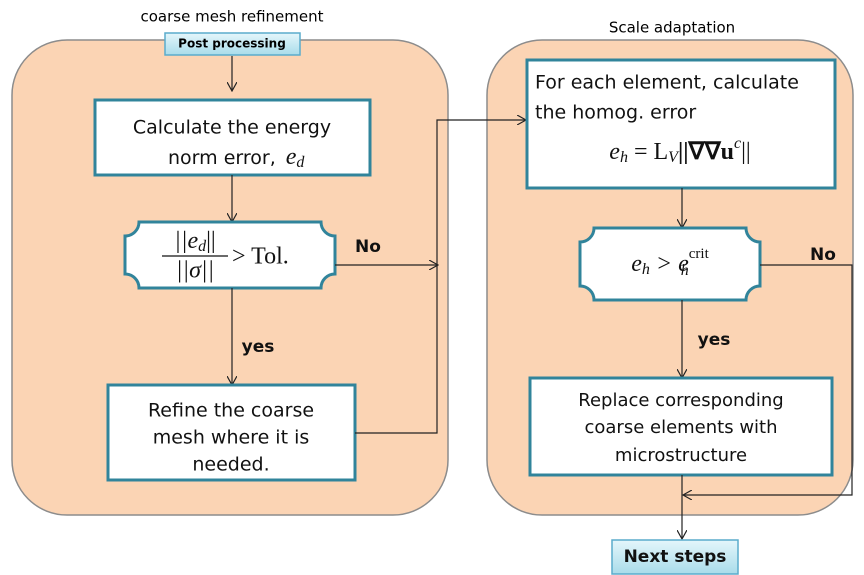  I want to click on step-text: mesh where it is, so click(231, 438).